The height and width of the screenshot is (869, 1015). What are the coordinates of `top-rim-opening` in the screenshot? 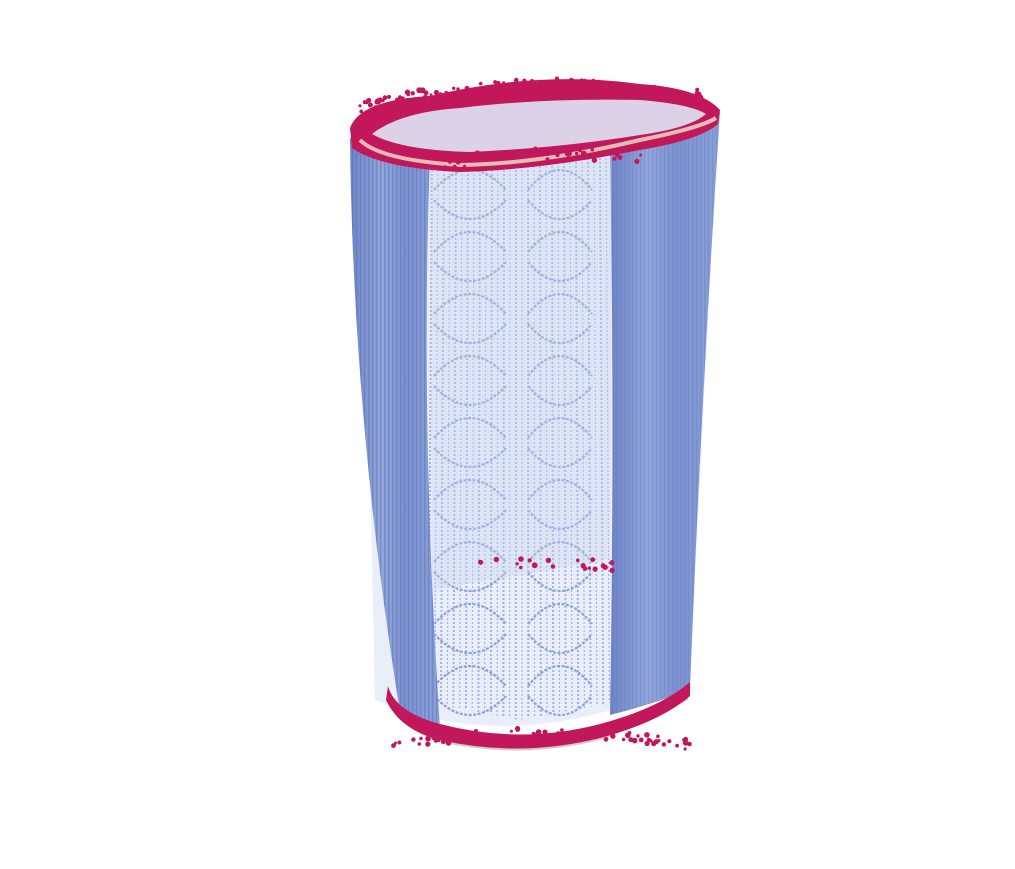 It's located at (539, 125).